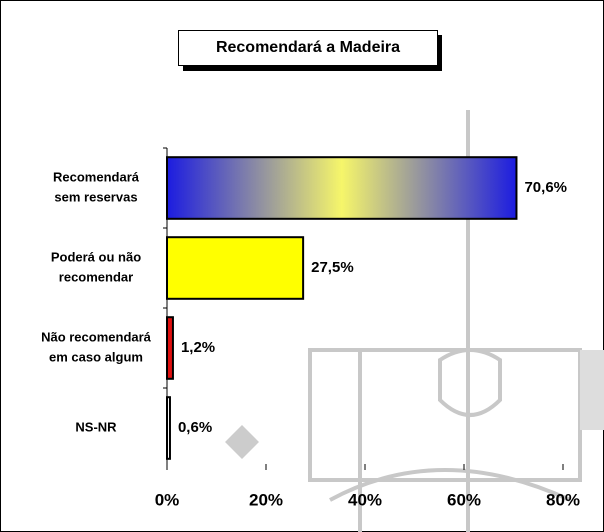 This screenshot has width=604, height=532. What do you see at coordinates (266, 499) in the screenshot?
I see `x-tick-label: 20%` at bounding box center [266, 499].